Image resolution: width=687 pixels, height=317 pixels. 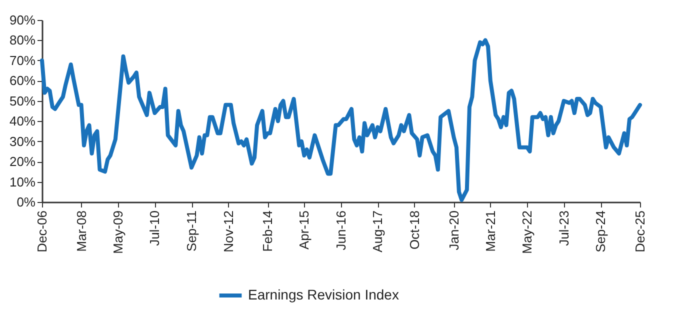 What do you see at coordinates (22, 20) in the screenshot?
I see `y-tick-label: 90%` at bounding box center [22, 20].